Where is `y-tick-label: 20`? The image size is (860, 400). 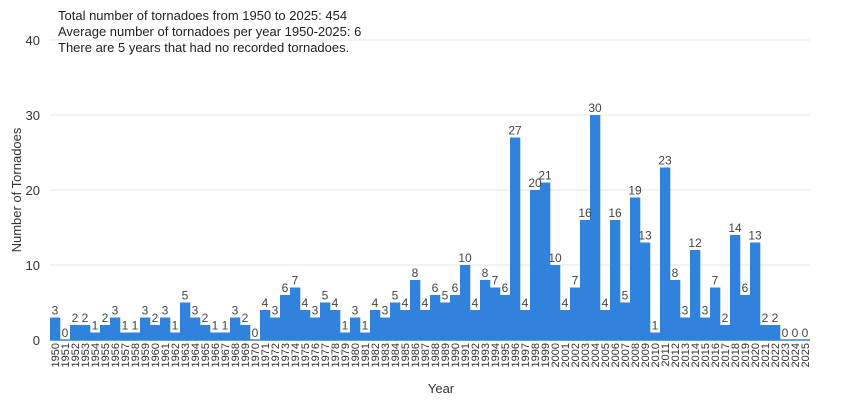 y-tick-label: 20 is located at coordinates (33, 190).